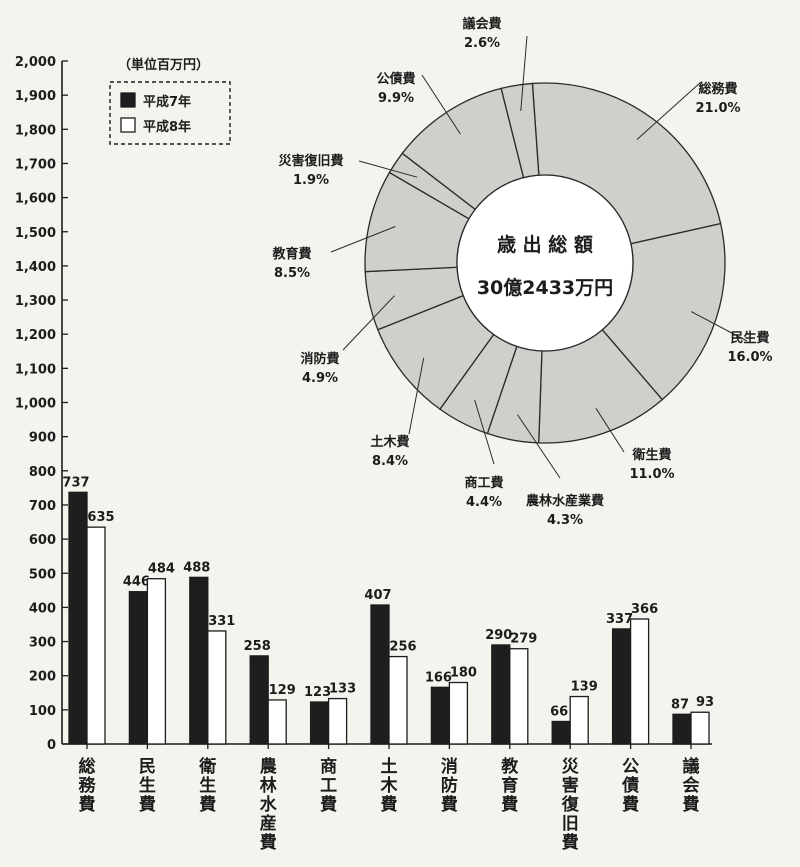 This screenshot has height=867, width=800. What do you see at coordinates (644, 609) in the screenshot?
I see `bar-value-label: 366` at bounding box center [644, 609].